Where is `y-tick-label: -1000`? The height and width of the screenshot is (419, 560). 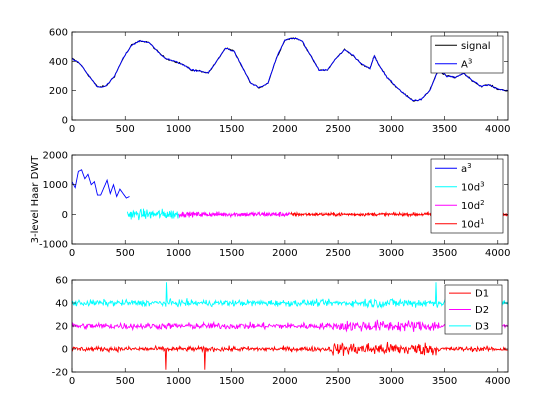 y-tick-label: -1000 is located at coordinates (53, 245).